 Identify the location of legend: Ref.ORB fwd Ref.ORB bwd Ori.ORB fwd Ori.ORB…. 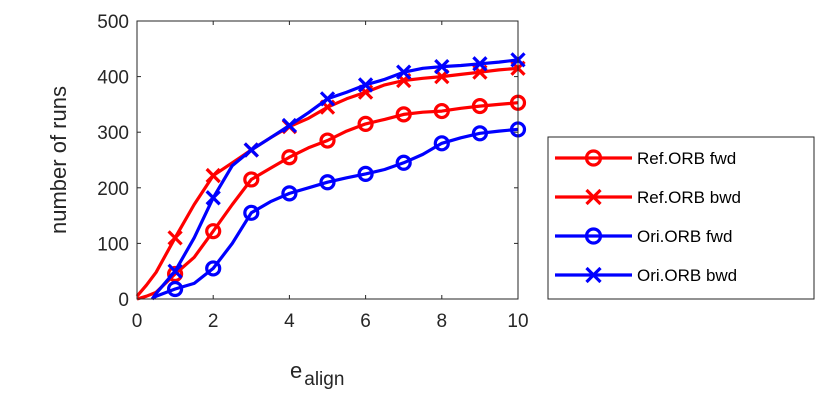
(681, 218).